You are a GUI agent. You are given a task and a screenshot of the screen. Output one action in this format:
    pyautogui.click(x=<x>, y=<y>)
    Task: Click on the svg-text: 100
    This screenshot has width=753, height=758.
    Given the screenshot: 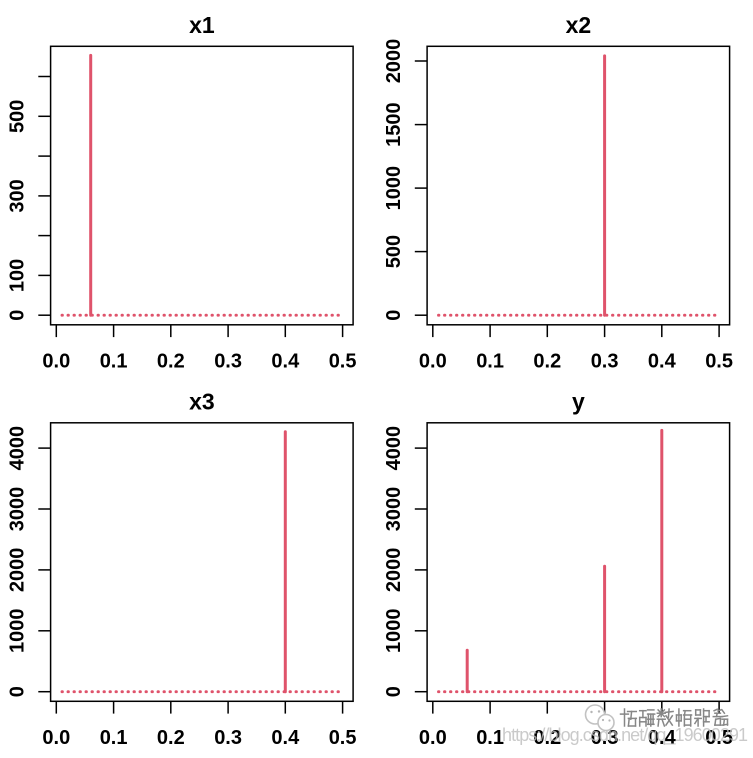 What is the action you would take?
    pyautogui.click(x=18, y=275)
    